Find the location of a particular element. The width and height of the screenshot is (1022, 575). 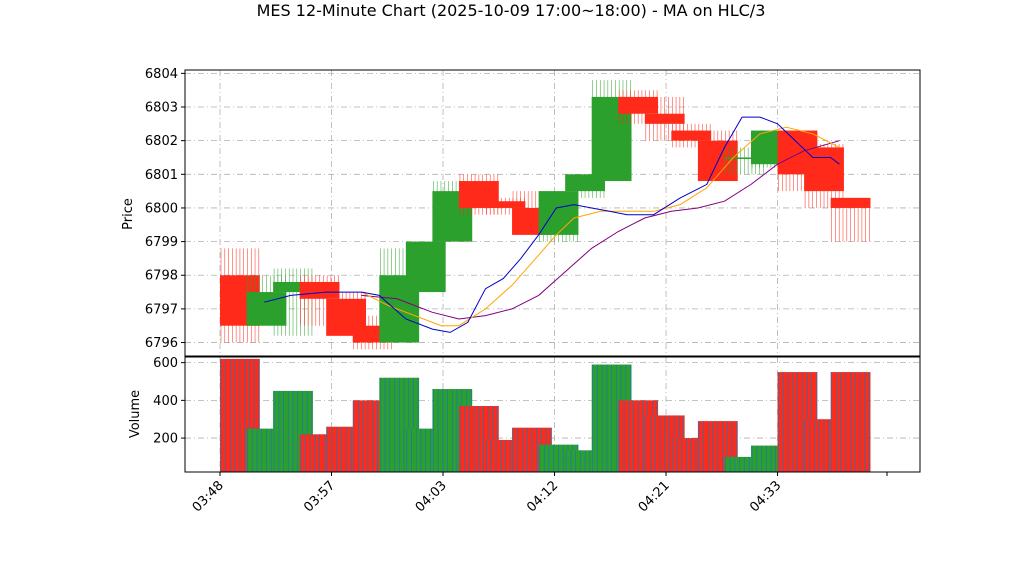

volume-axes-frame is located at coordinates (552, 414).